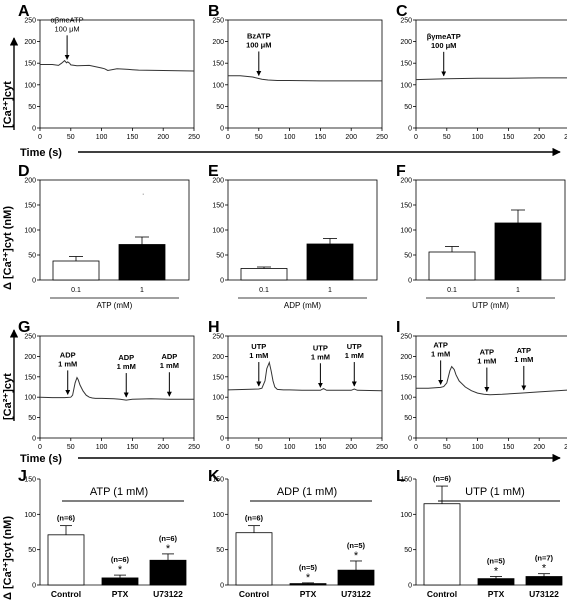 The width and height of the screenshot is (567, 607). What do you see at coordinates (213, 171) in the screenshot?
I see `panel-letter: E` at bounding box center [213, 171].